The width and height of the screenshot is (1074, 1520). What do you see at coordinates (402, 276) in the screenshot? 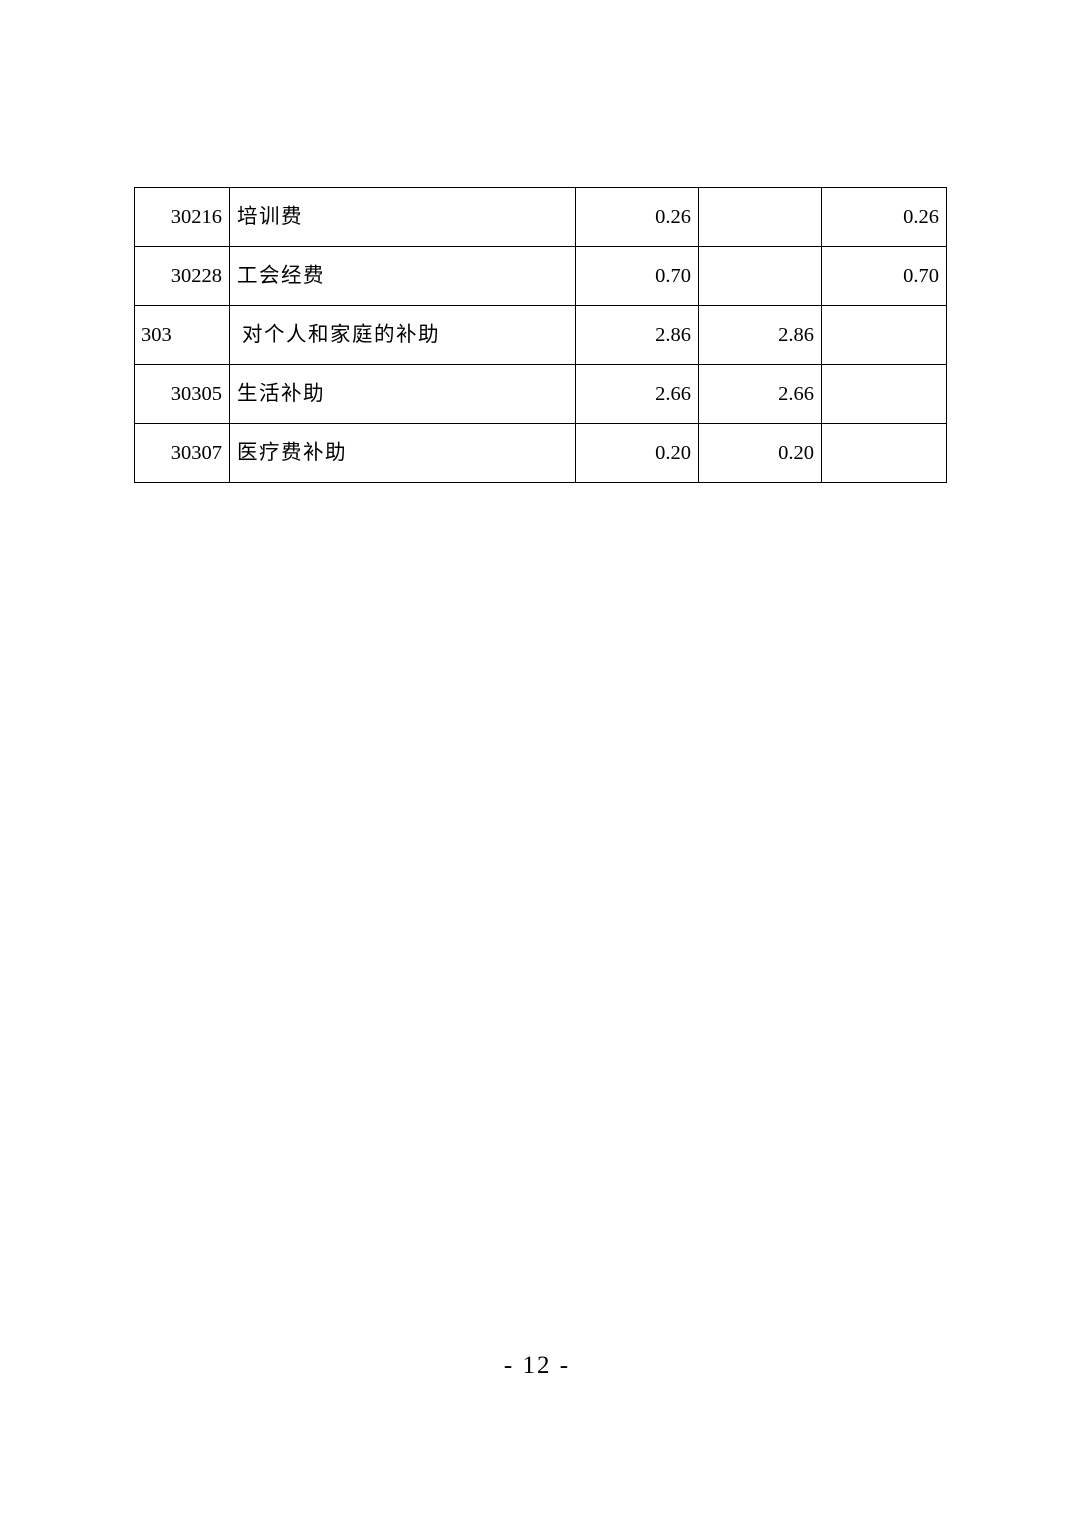
I see `cell-item-name: 工会经费` at bounding box center [402, 276].